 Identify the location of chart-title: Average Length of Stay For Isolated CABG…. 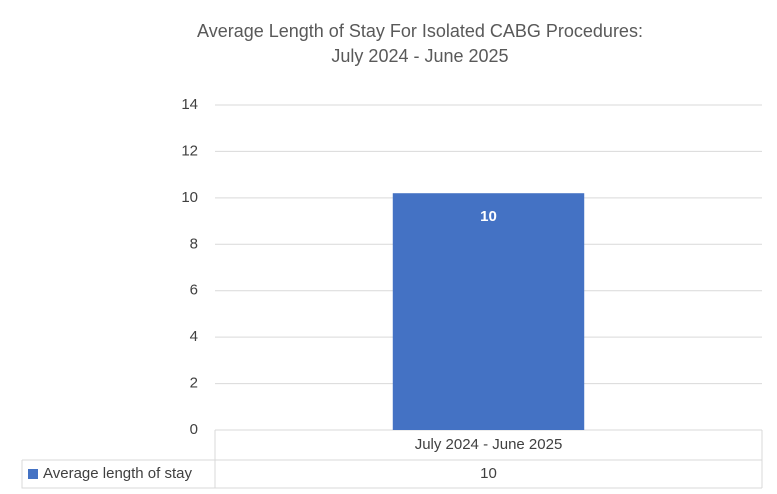
(420, 31).